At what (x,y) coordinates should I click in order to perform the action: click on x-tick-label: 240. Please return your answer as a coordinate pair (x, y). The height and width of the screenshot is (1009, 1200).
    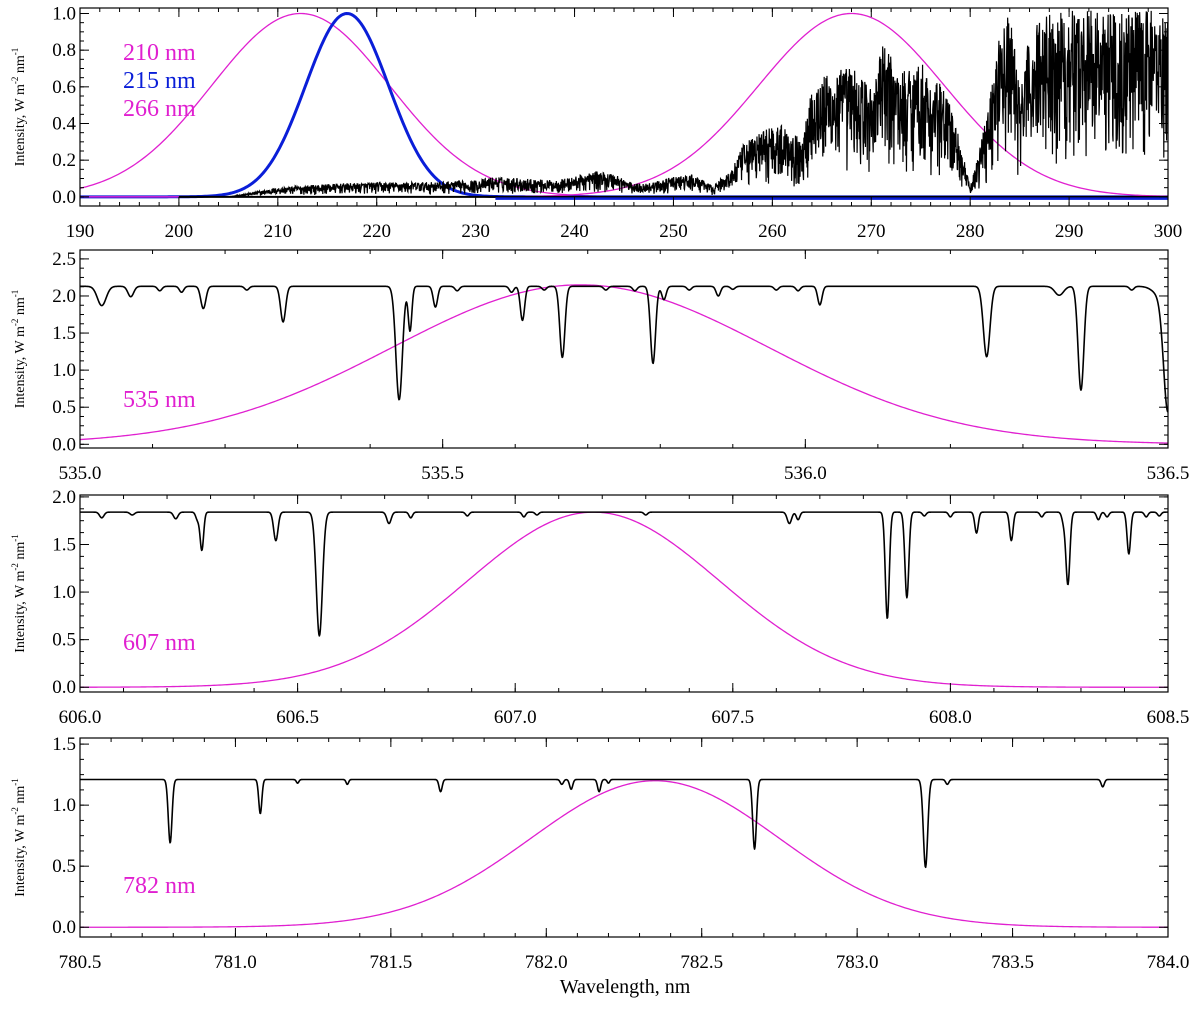
    Looking at the image, I should click on (574, 231).